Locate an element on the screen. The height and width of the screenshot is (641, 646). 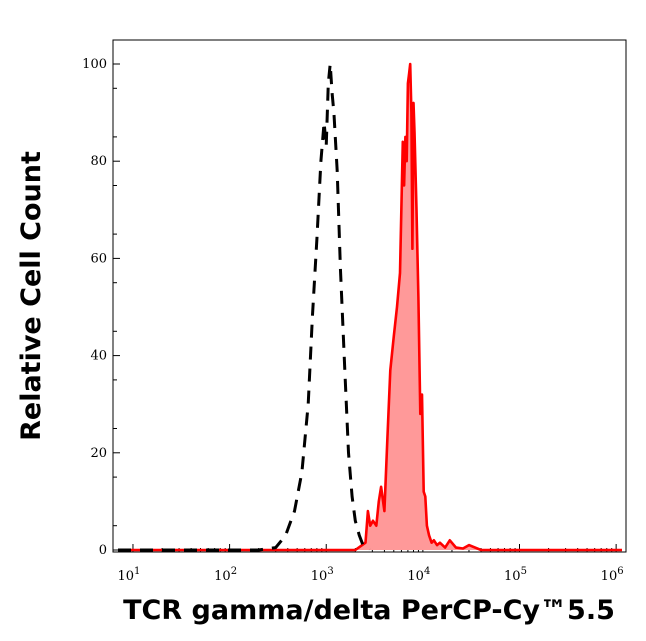
x-axis-title: TCR gamma/delta PerCP-Cy™5.5 is located at coordinates (369, 610).